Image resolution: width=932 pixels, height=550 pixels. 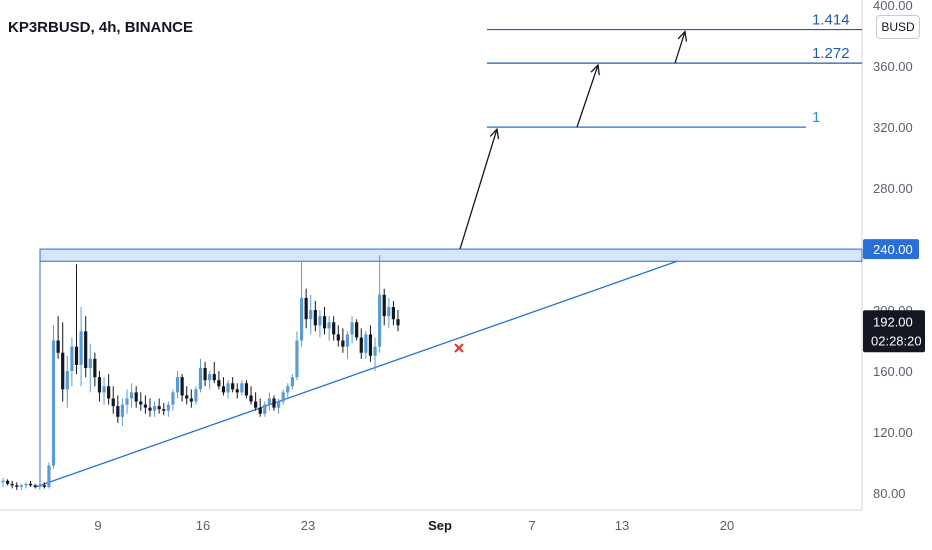 What do you see at coordinates (893, 66) in the screenshot?
I see `price-tick-label: 360.00` at bounding box center [893, 66].